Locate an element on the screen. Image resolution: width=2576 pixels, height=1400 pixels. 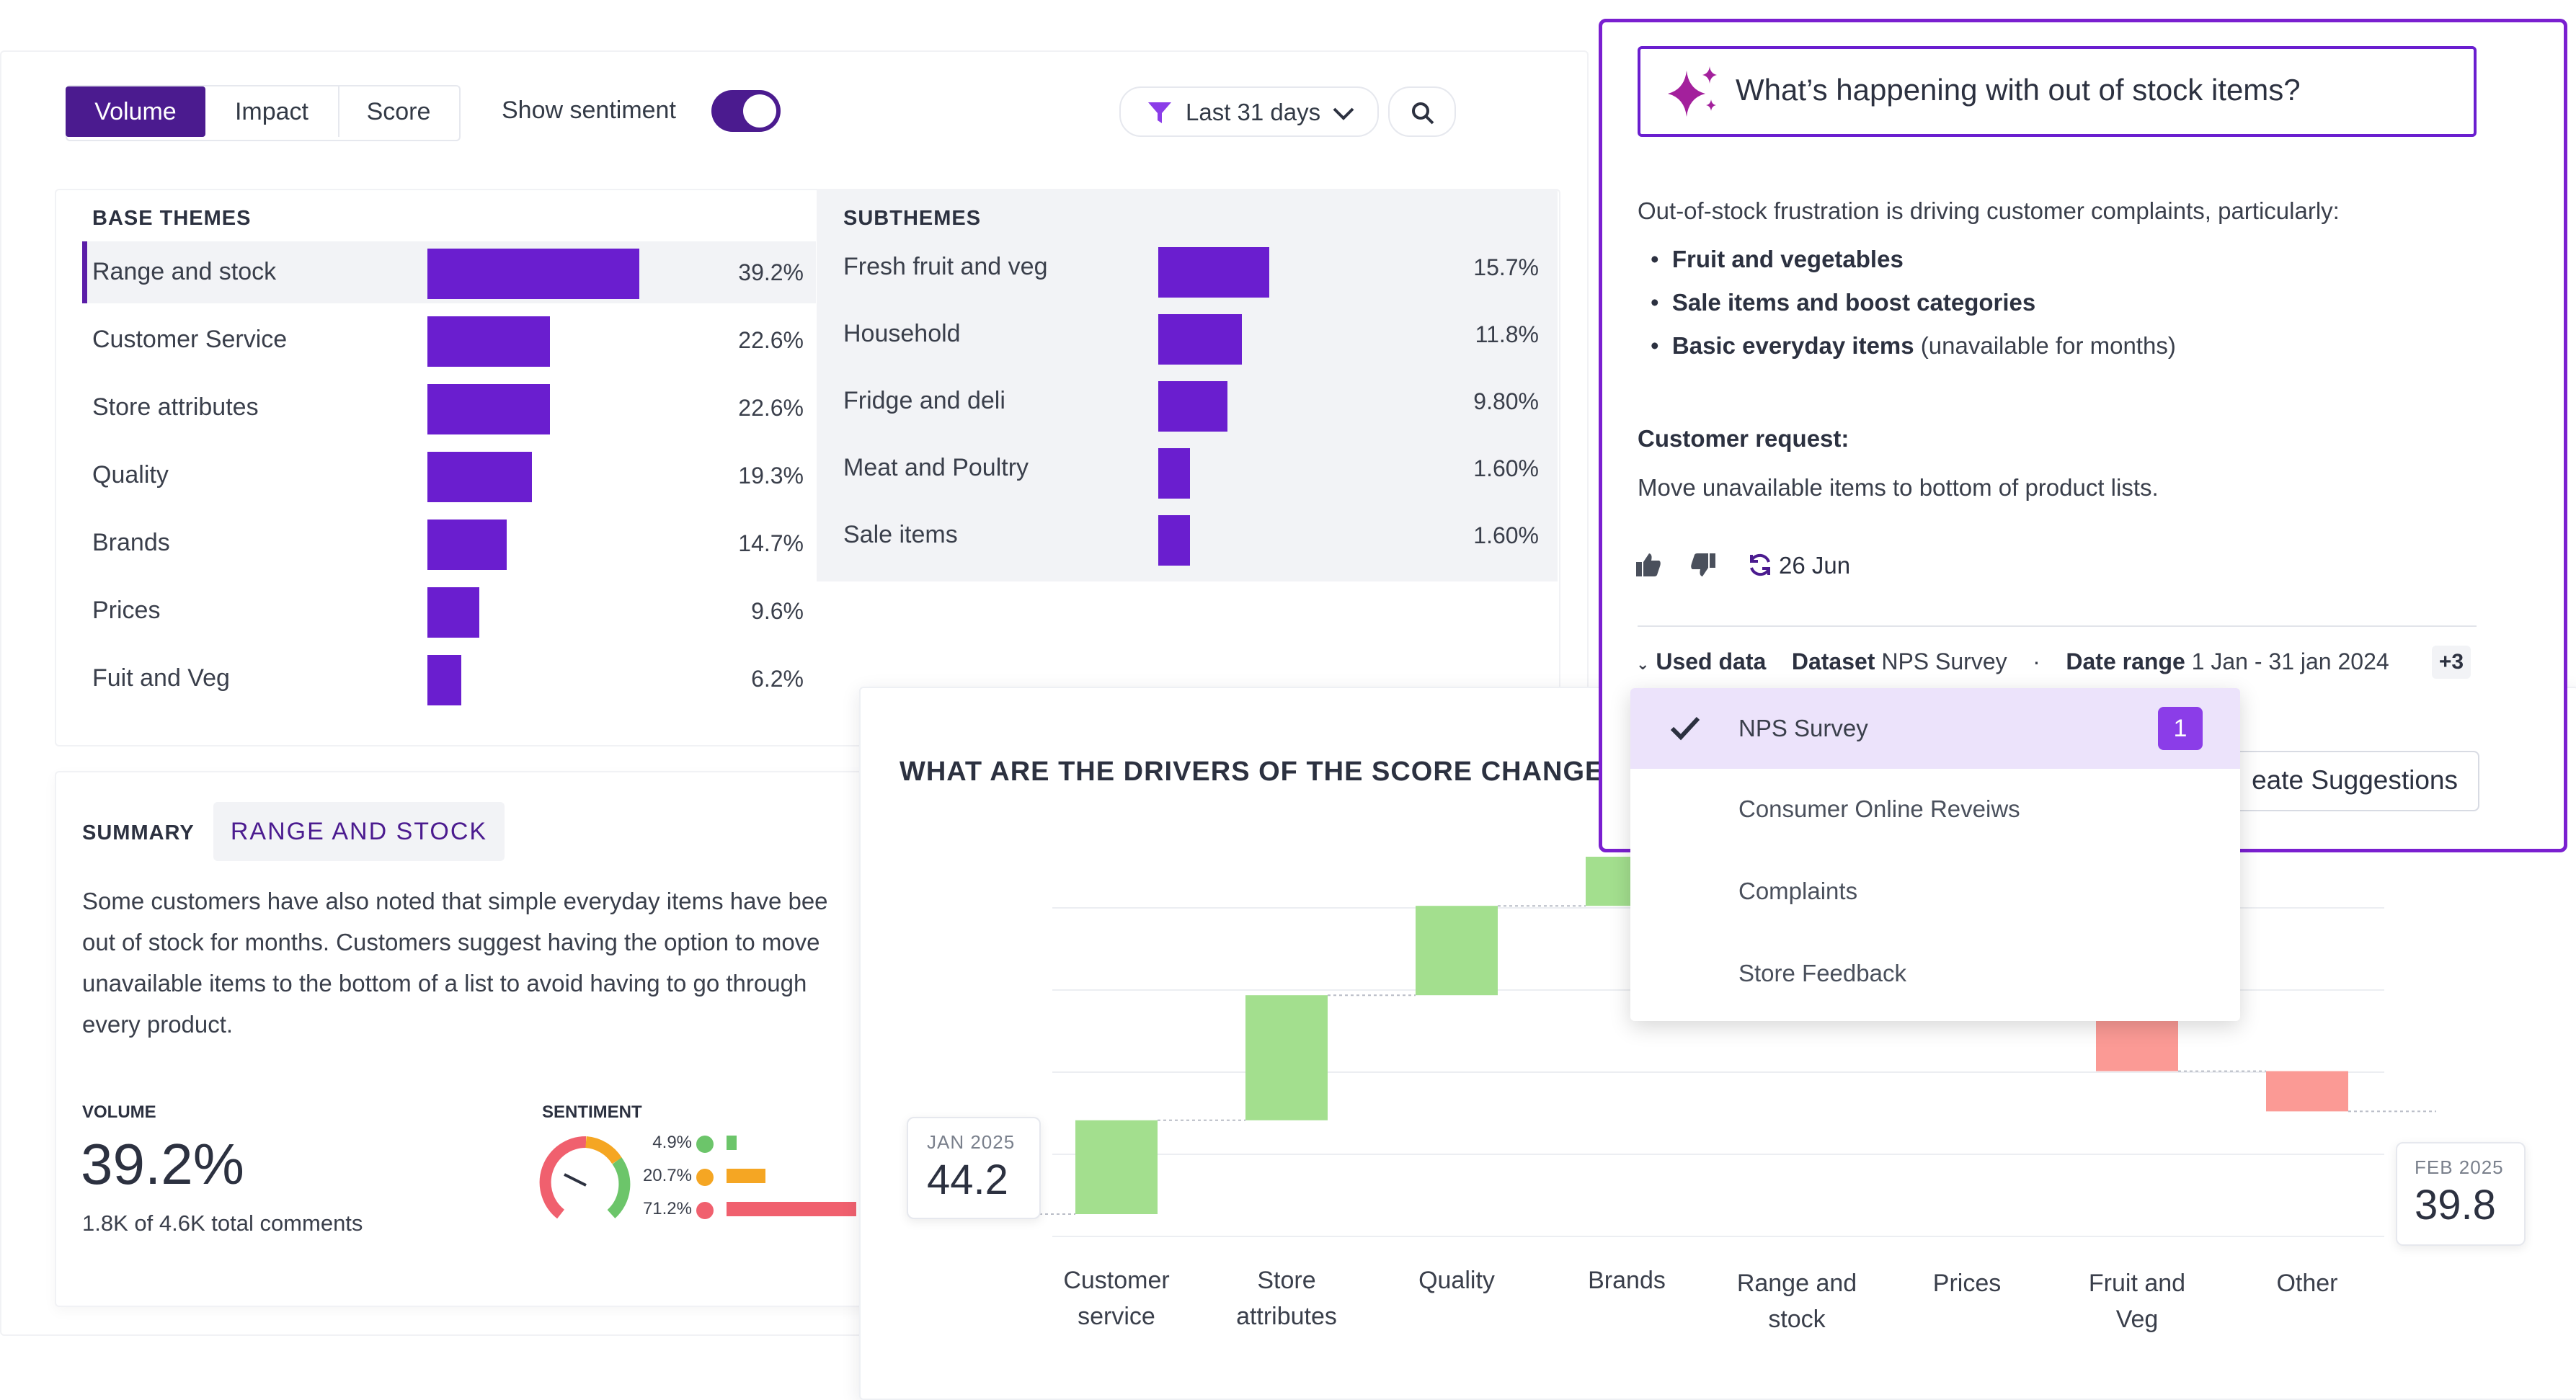
sentiment-label: SENTIMENT is located at coordinates (592, 1112).